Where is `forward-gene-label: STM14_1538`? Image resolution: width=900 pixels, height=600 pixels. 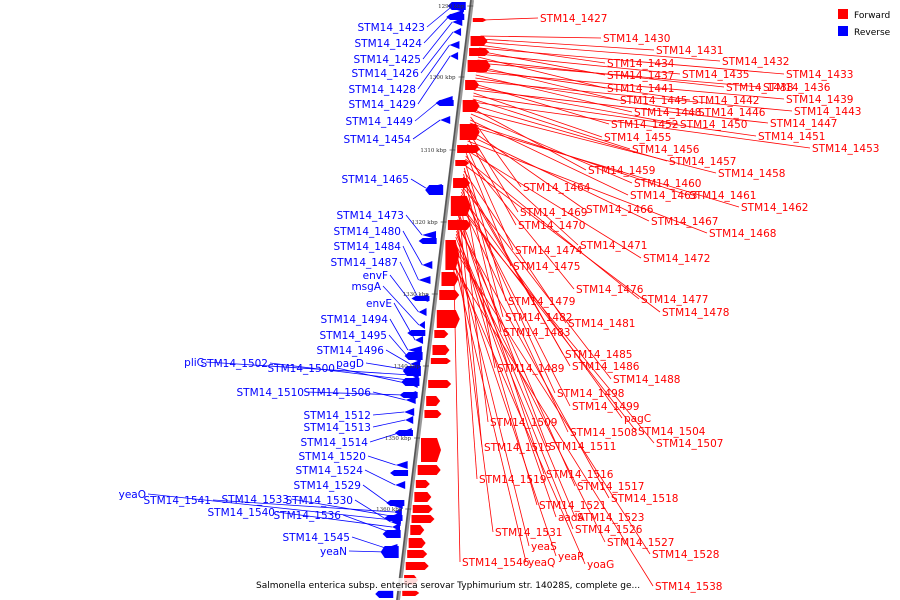 forward-gene-label: STM14_1538 is located at coordinates (688, 587).